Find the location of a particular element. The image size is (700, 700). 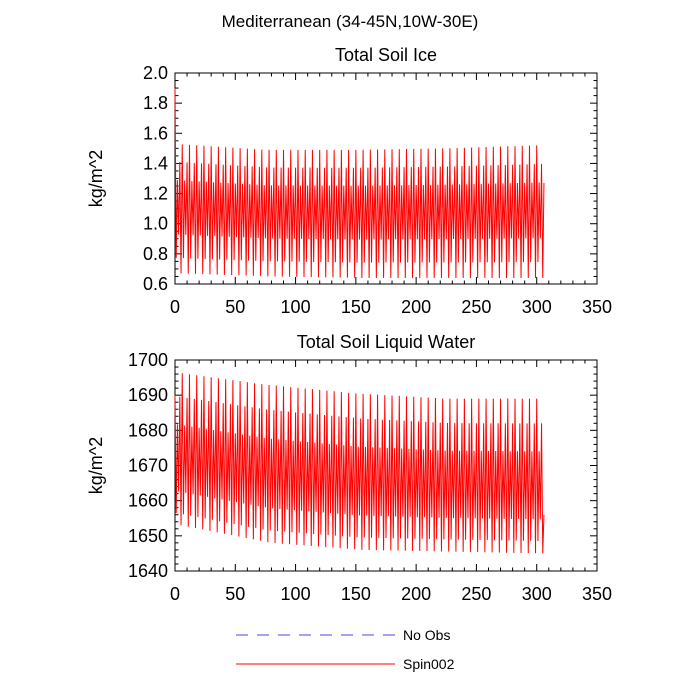

soil-ice-y-axis-label: kg/m^2 is located at coordinates (96, 178).